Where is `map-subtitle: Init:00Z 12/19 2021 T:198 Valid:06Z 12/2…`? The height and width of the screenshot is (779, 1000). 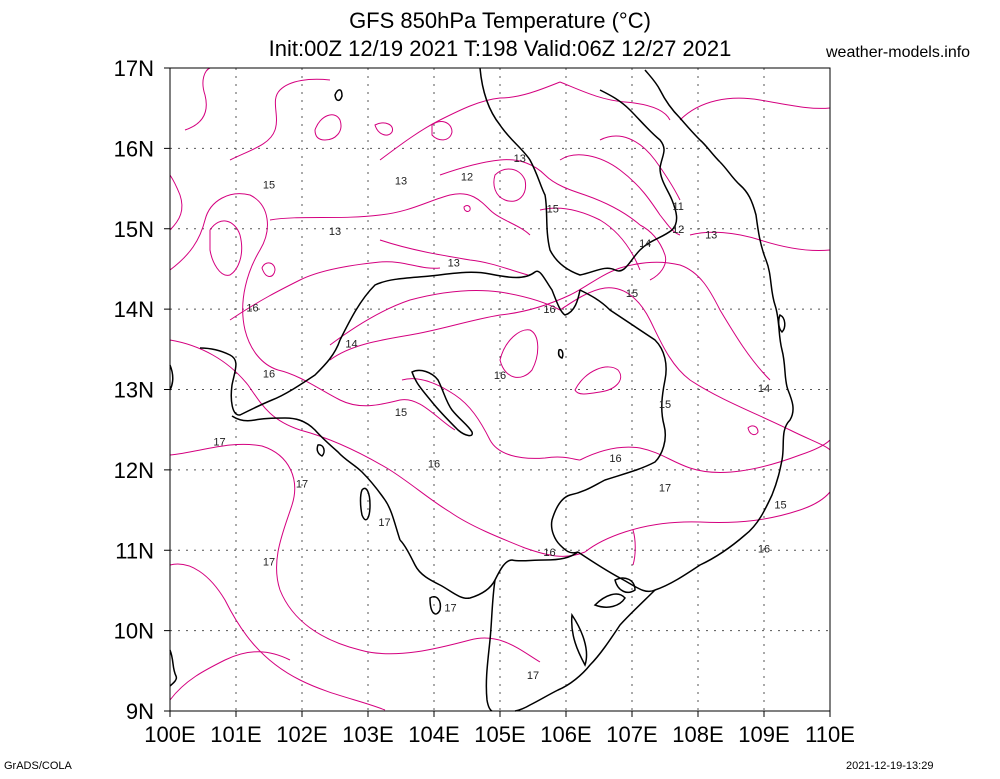 map-subtitle: Init:00Z 12/19 2021 T:198 Valid:06Z 12/2… is located at coordinates (500, 48).